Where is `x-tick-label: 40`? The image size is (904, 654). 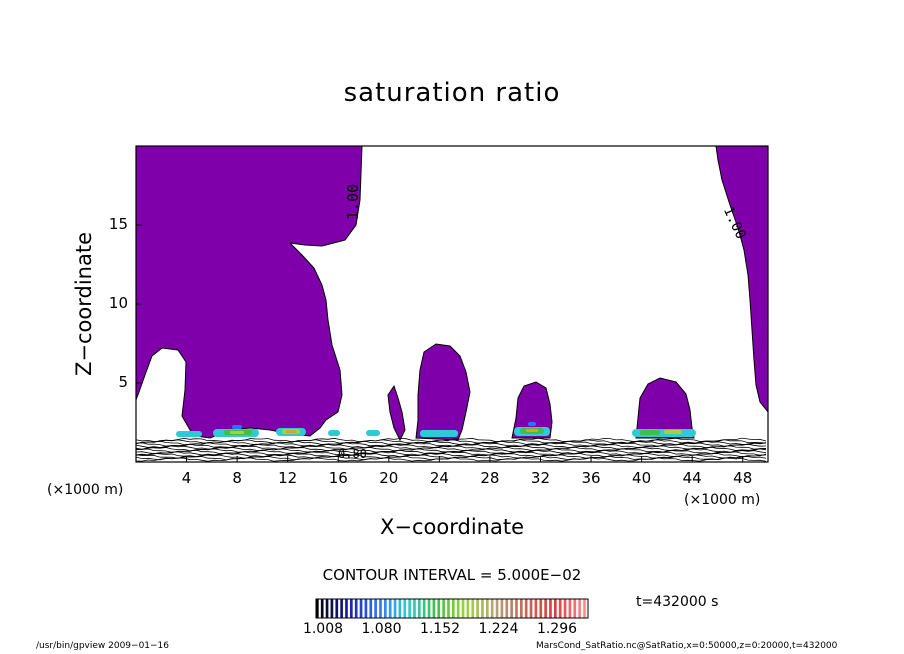 x-tick-label: 40 is located at coordinates (642, 478).